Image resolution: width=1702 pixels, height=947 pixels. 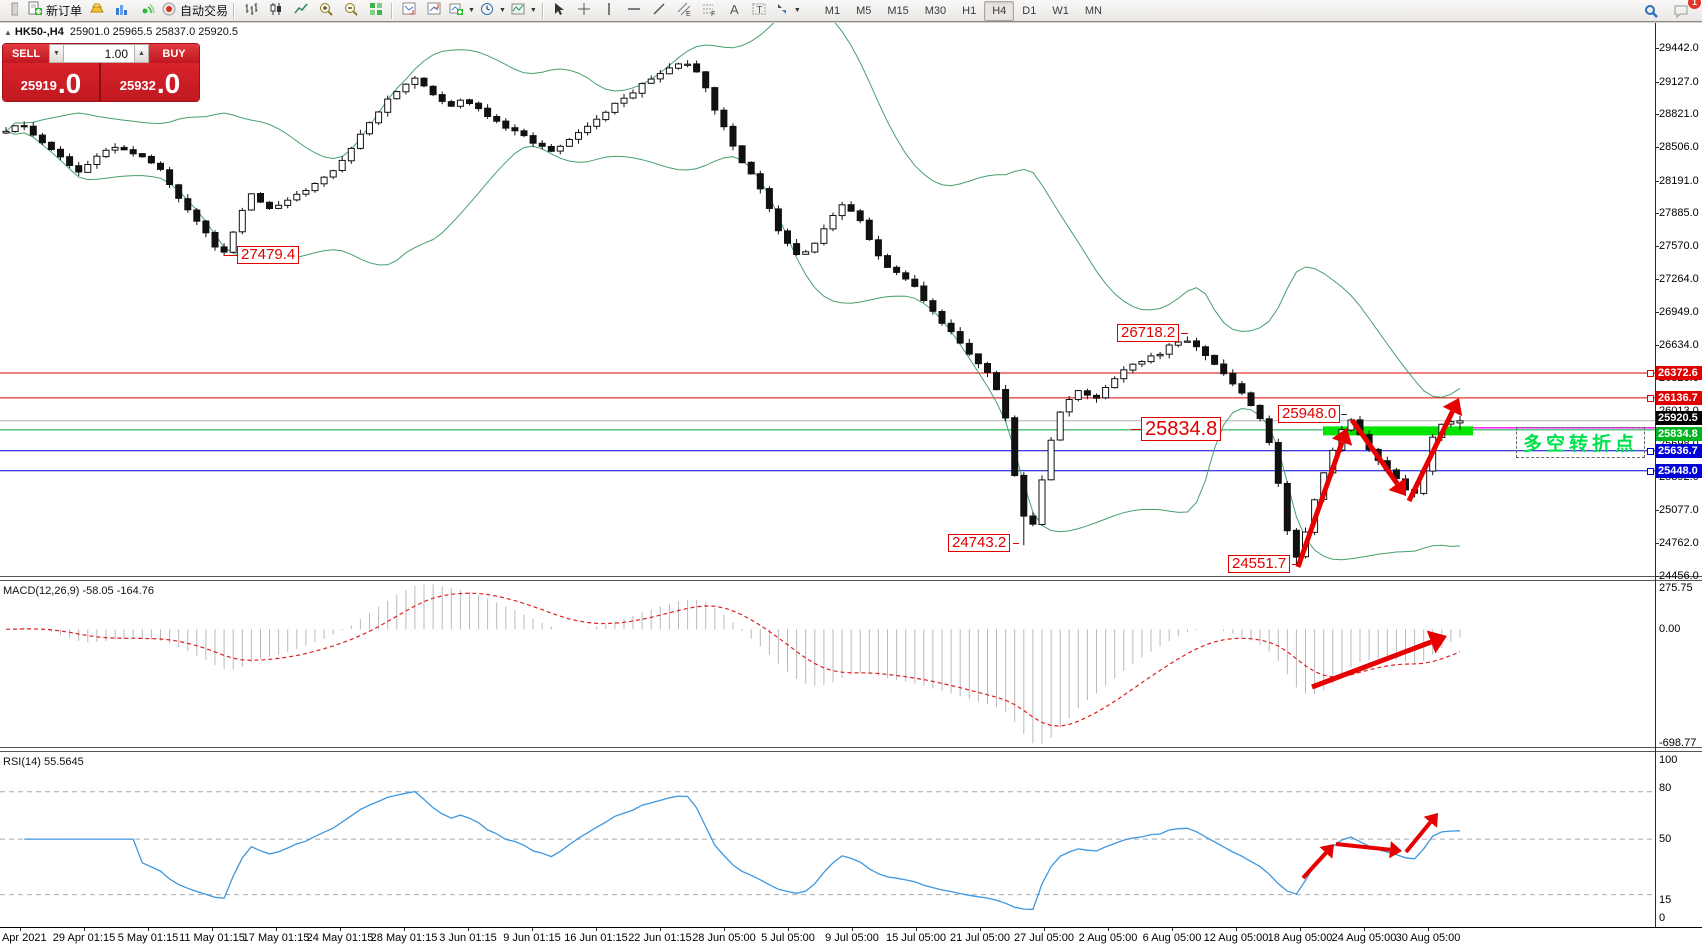 I want to click on time-label: 15 Jul 05:00, so click(x=916, y=938).